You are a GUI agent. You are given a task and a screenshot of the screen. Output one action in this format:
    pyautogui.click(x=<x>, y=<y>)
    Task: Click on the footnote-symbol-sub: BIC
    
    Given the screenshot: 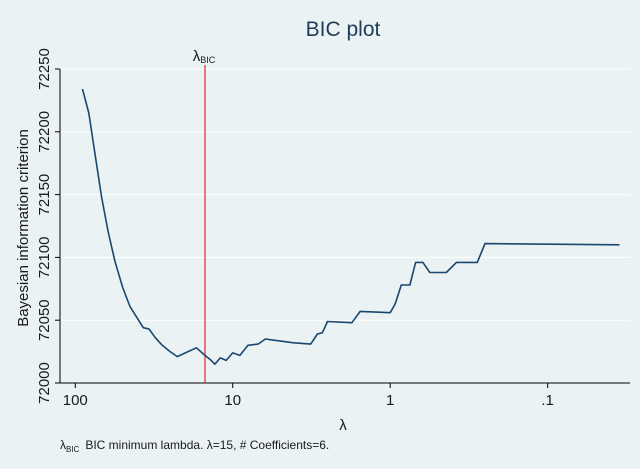 What is the action you would take?
    pyautogui.click(x=73, y=449)
    